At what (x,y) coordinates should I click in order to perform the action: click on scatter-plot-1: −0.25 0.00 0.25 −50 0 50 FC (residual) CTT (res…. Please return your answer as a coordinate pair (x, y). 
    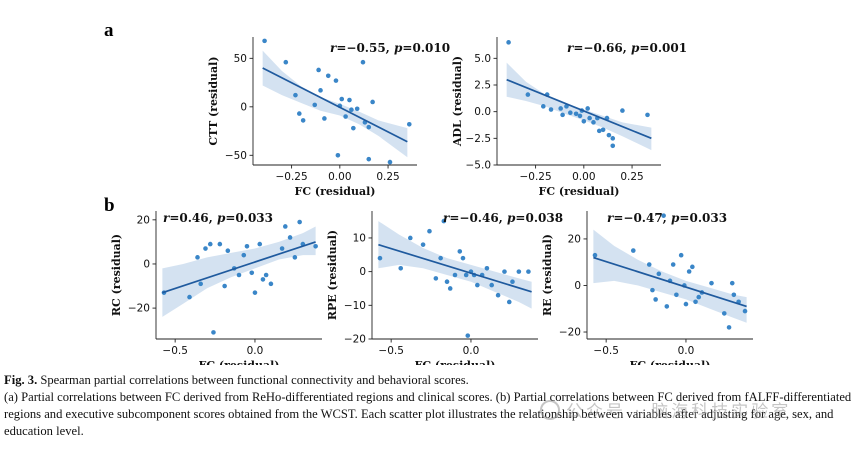
    Looking at the image, I should click on (328, 117).